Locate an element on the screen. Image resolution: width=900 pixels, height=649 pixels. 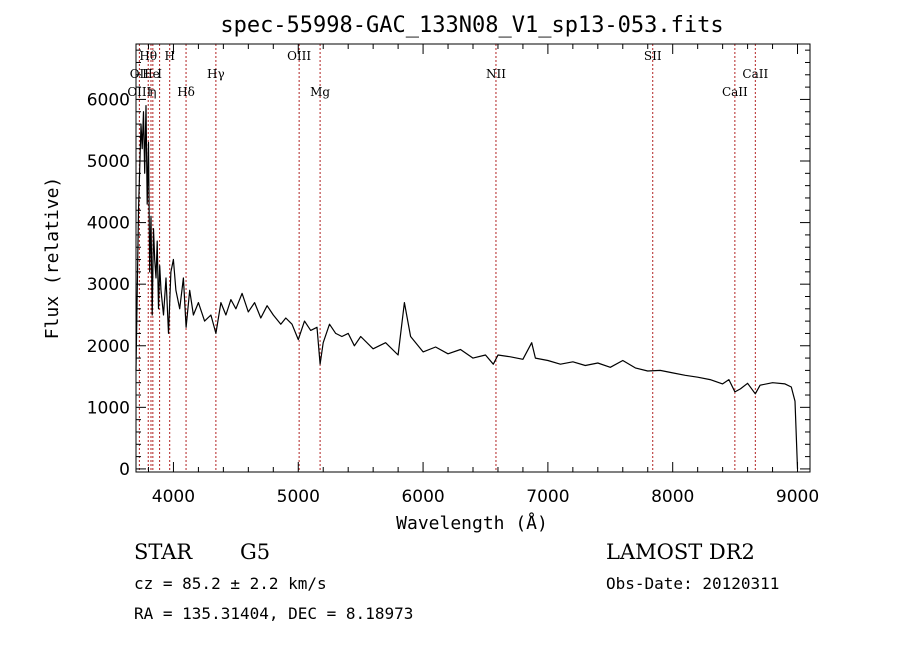
line-label-0: Hθ is located at coordinates (148, 56).